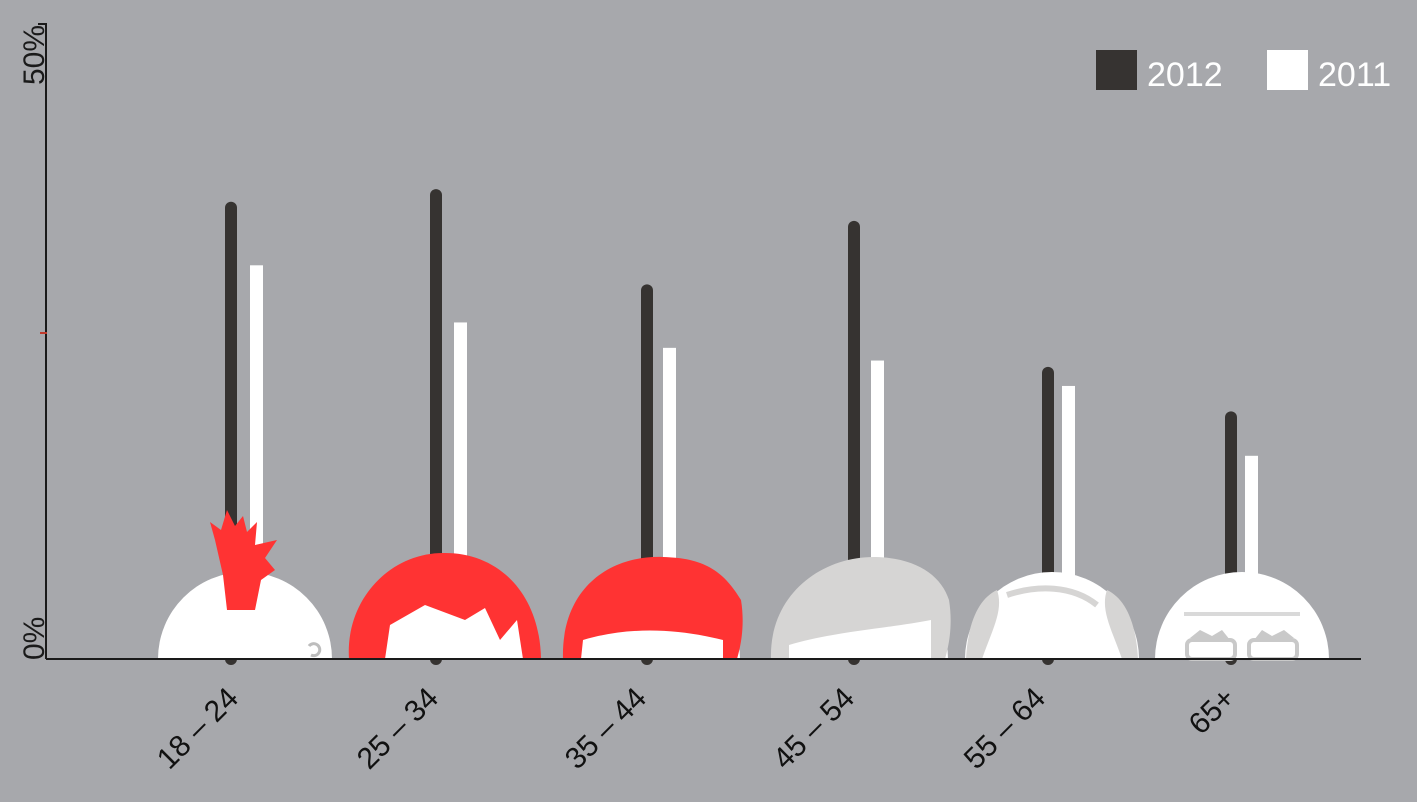  Describe the element at coordinates (814, 729) in the screenshot. I see `x-tick-label: 45 – 54` at that location.